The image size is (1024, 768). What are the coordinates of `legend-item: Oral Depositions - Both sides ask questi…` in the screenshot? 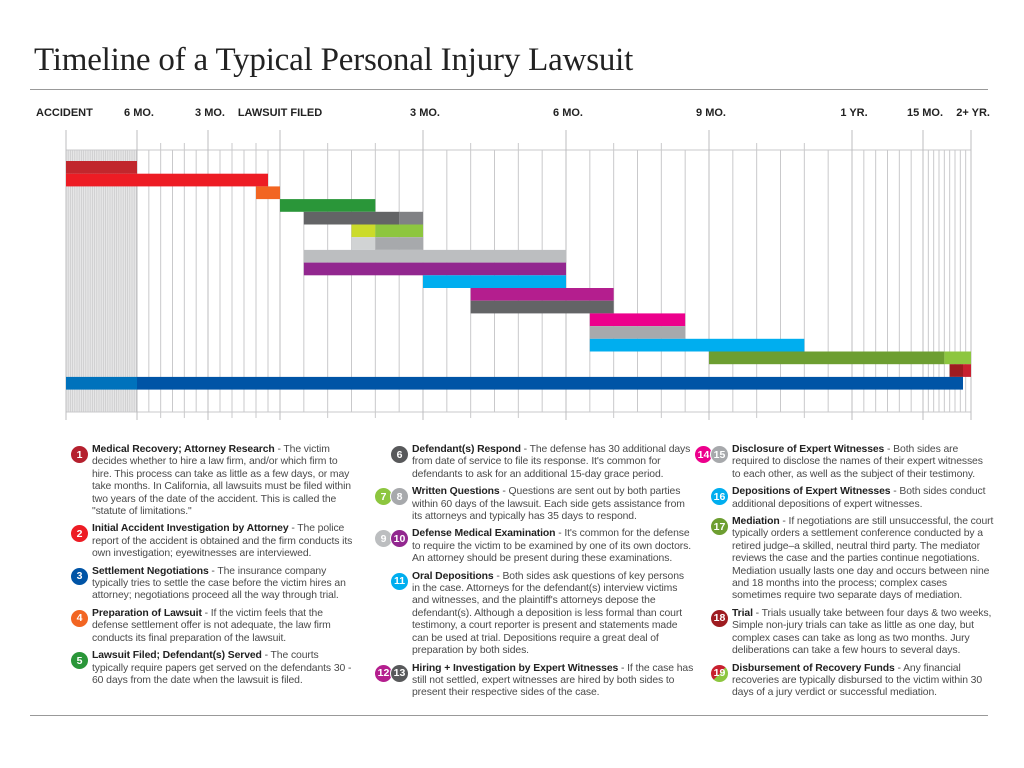 It's located at (553, 614).